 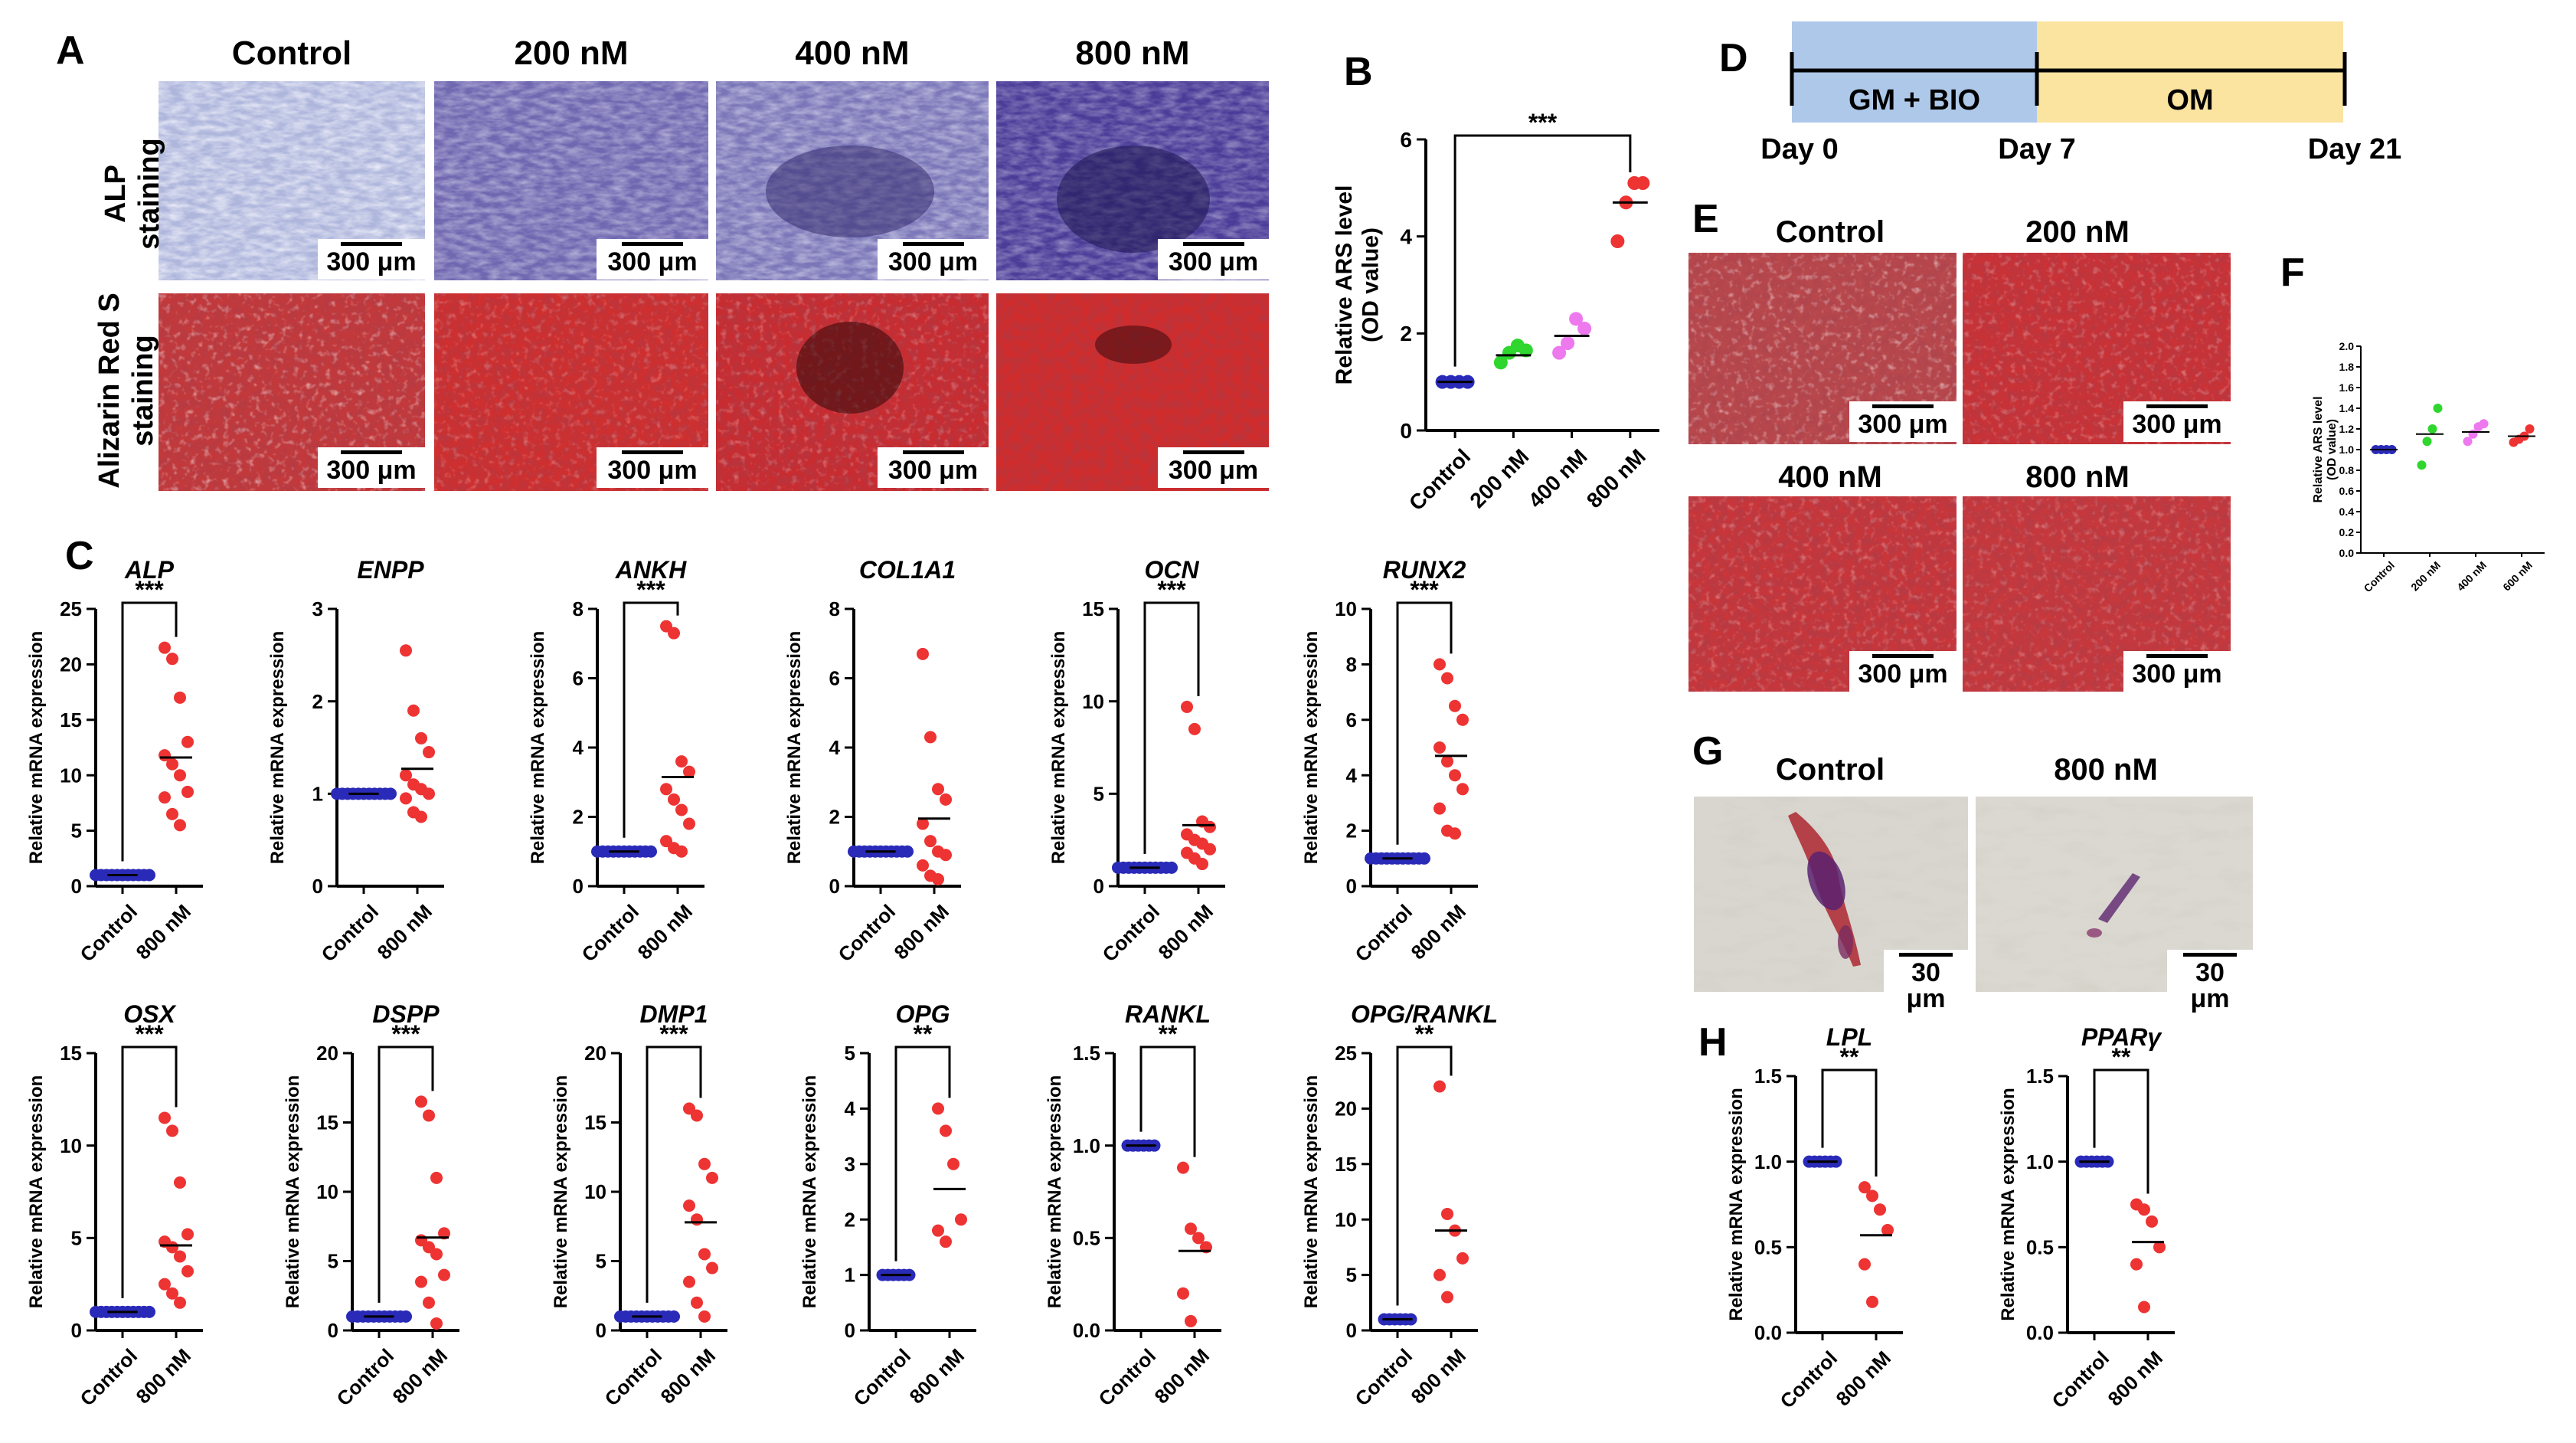 I want to click on y-tick-label: 0.5, so click(x=2040, y=1246).